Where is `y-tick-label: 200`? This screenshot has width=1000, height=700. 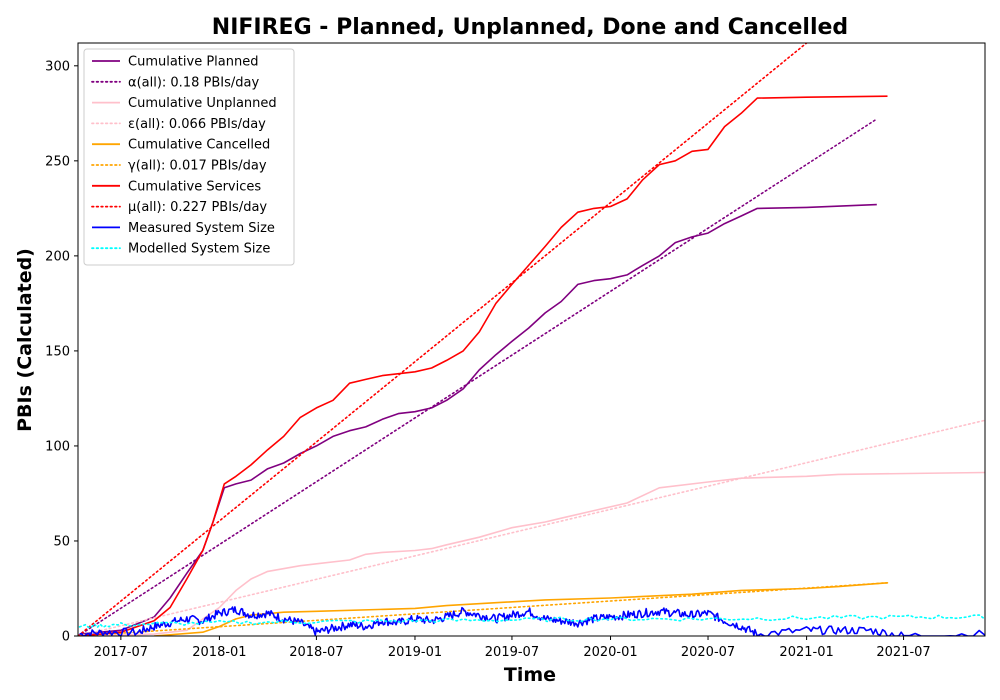
y-tick-label: 200 is located at coordinates (57, 256).